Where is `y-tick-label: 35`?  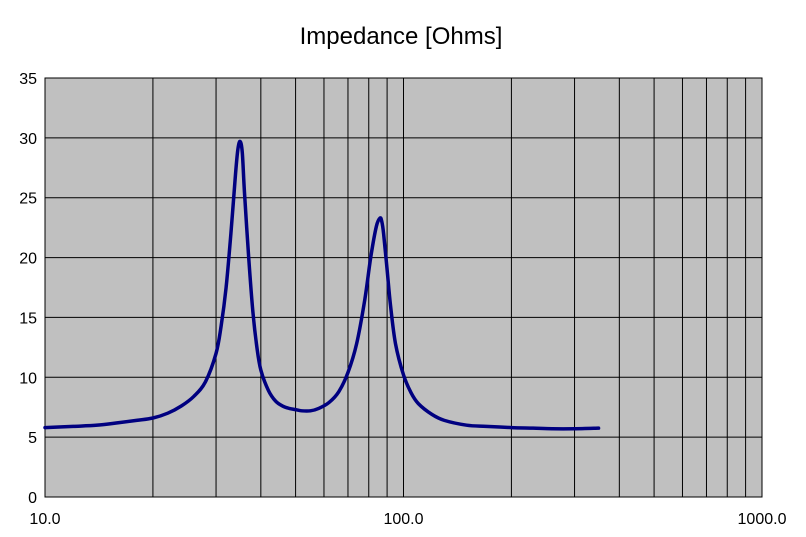
y-tick-label: 35 is located at coordinates (28, 79).